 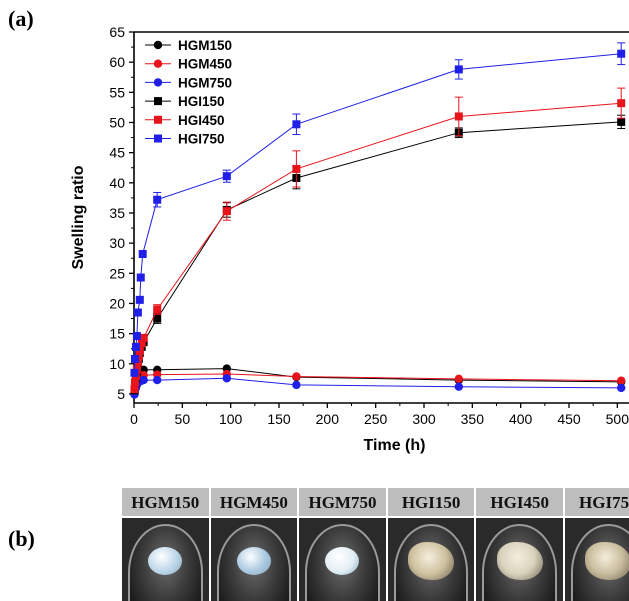 I want to click on y-tick-label: 40, so click(x=117, y=183).